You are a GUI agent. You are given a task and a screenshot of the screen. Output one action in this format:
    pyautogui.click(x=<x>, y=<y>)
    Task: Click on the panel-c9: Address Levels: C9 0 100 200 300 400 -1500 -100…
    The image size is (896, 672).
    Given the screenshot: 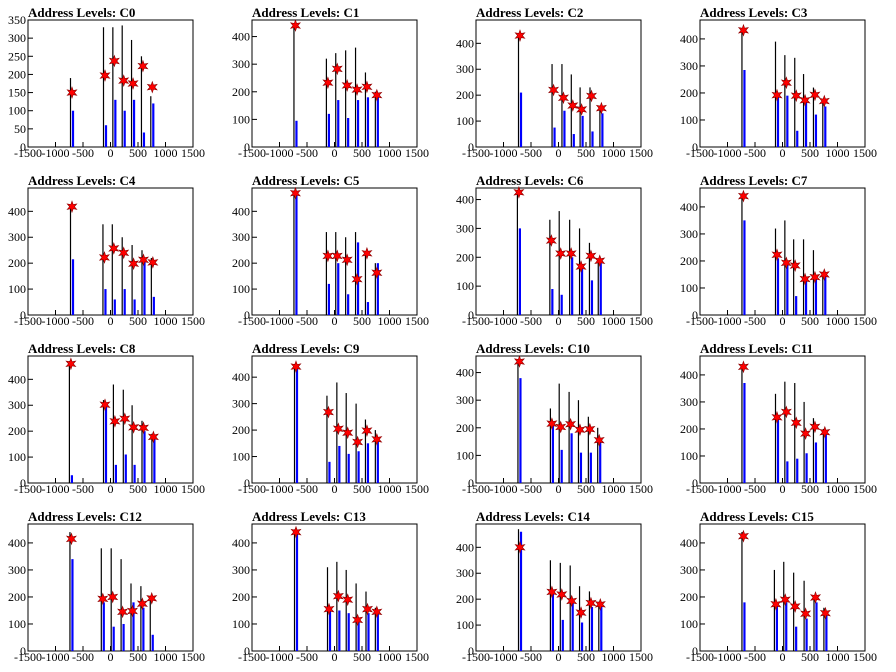 What is the action you would take?
    pyautogui.click(x=330, y=418)
    